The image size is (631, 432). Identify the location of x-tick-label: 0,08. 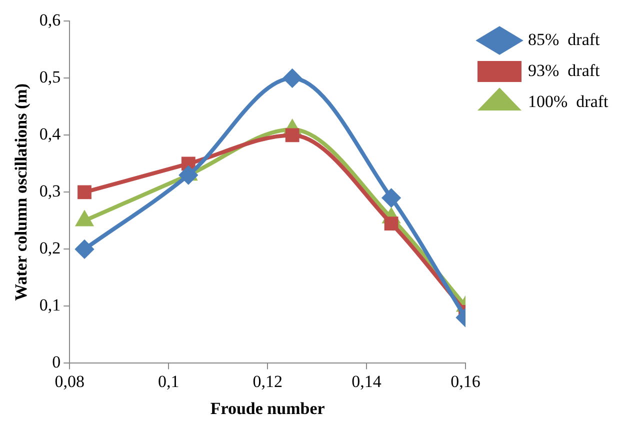
(69, 381).